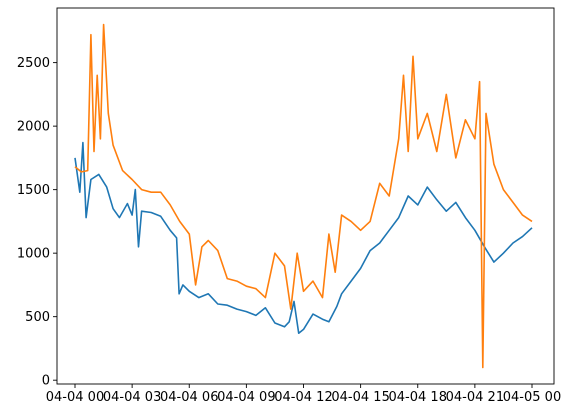 Image resolution: width=569 pixels, height=413 pixels. Describe the element at coordinates (246, 397) in the screenshot. I see `x-tick-label: 04-04 09` at that location.